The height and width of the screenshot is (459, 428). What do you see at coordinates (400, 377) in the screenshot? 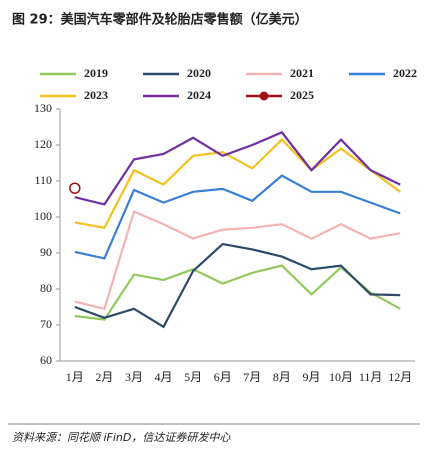
I see `x-tick-label: 12月` at bounding box center [400, 377].